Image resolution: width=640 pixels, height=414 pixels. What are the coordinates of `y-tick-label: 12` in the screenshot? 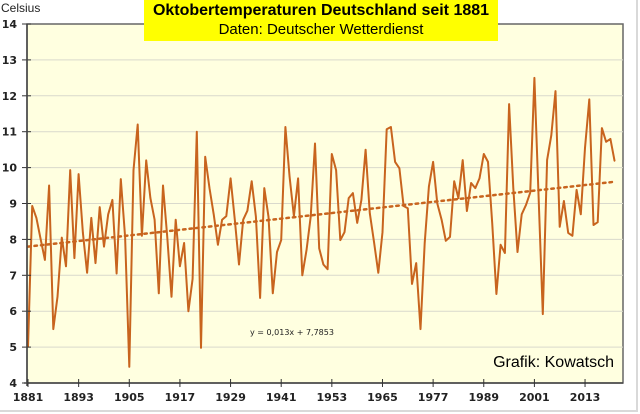 It's located at (9, 96).